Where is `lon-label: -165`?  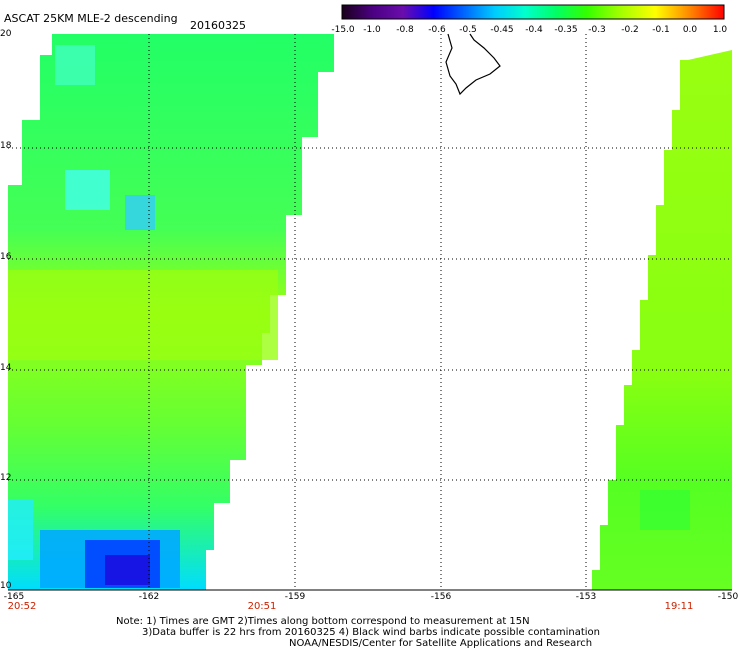
lon-label: -165 is located at coordinates (14, 597).